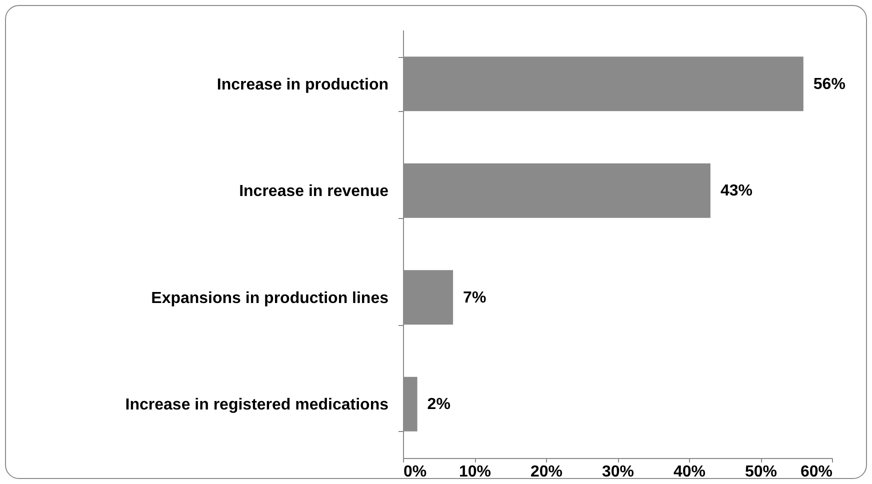  I want to click on data-label: 7%, so click(474, 297).